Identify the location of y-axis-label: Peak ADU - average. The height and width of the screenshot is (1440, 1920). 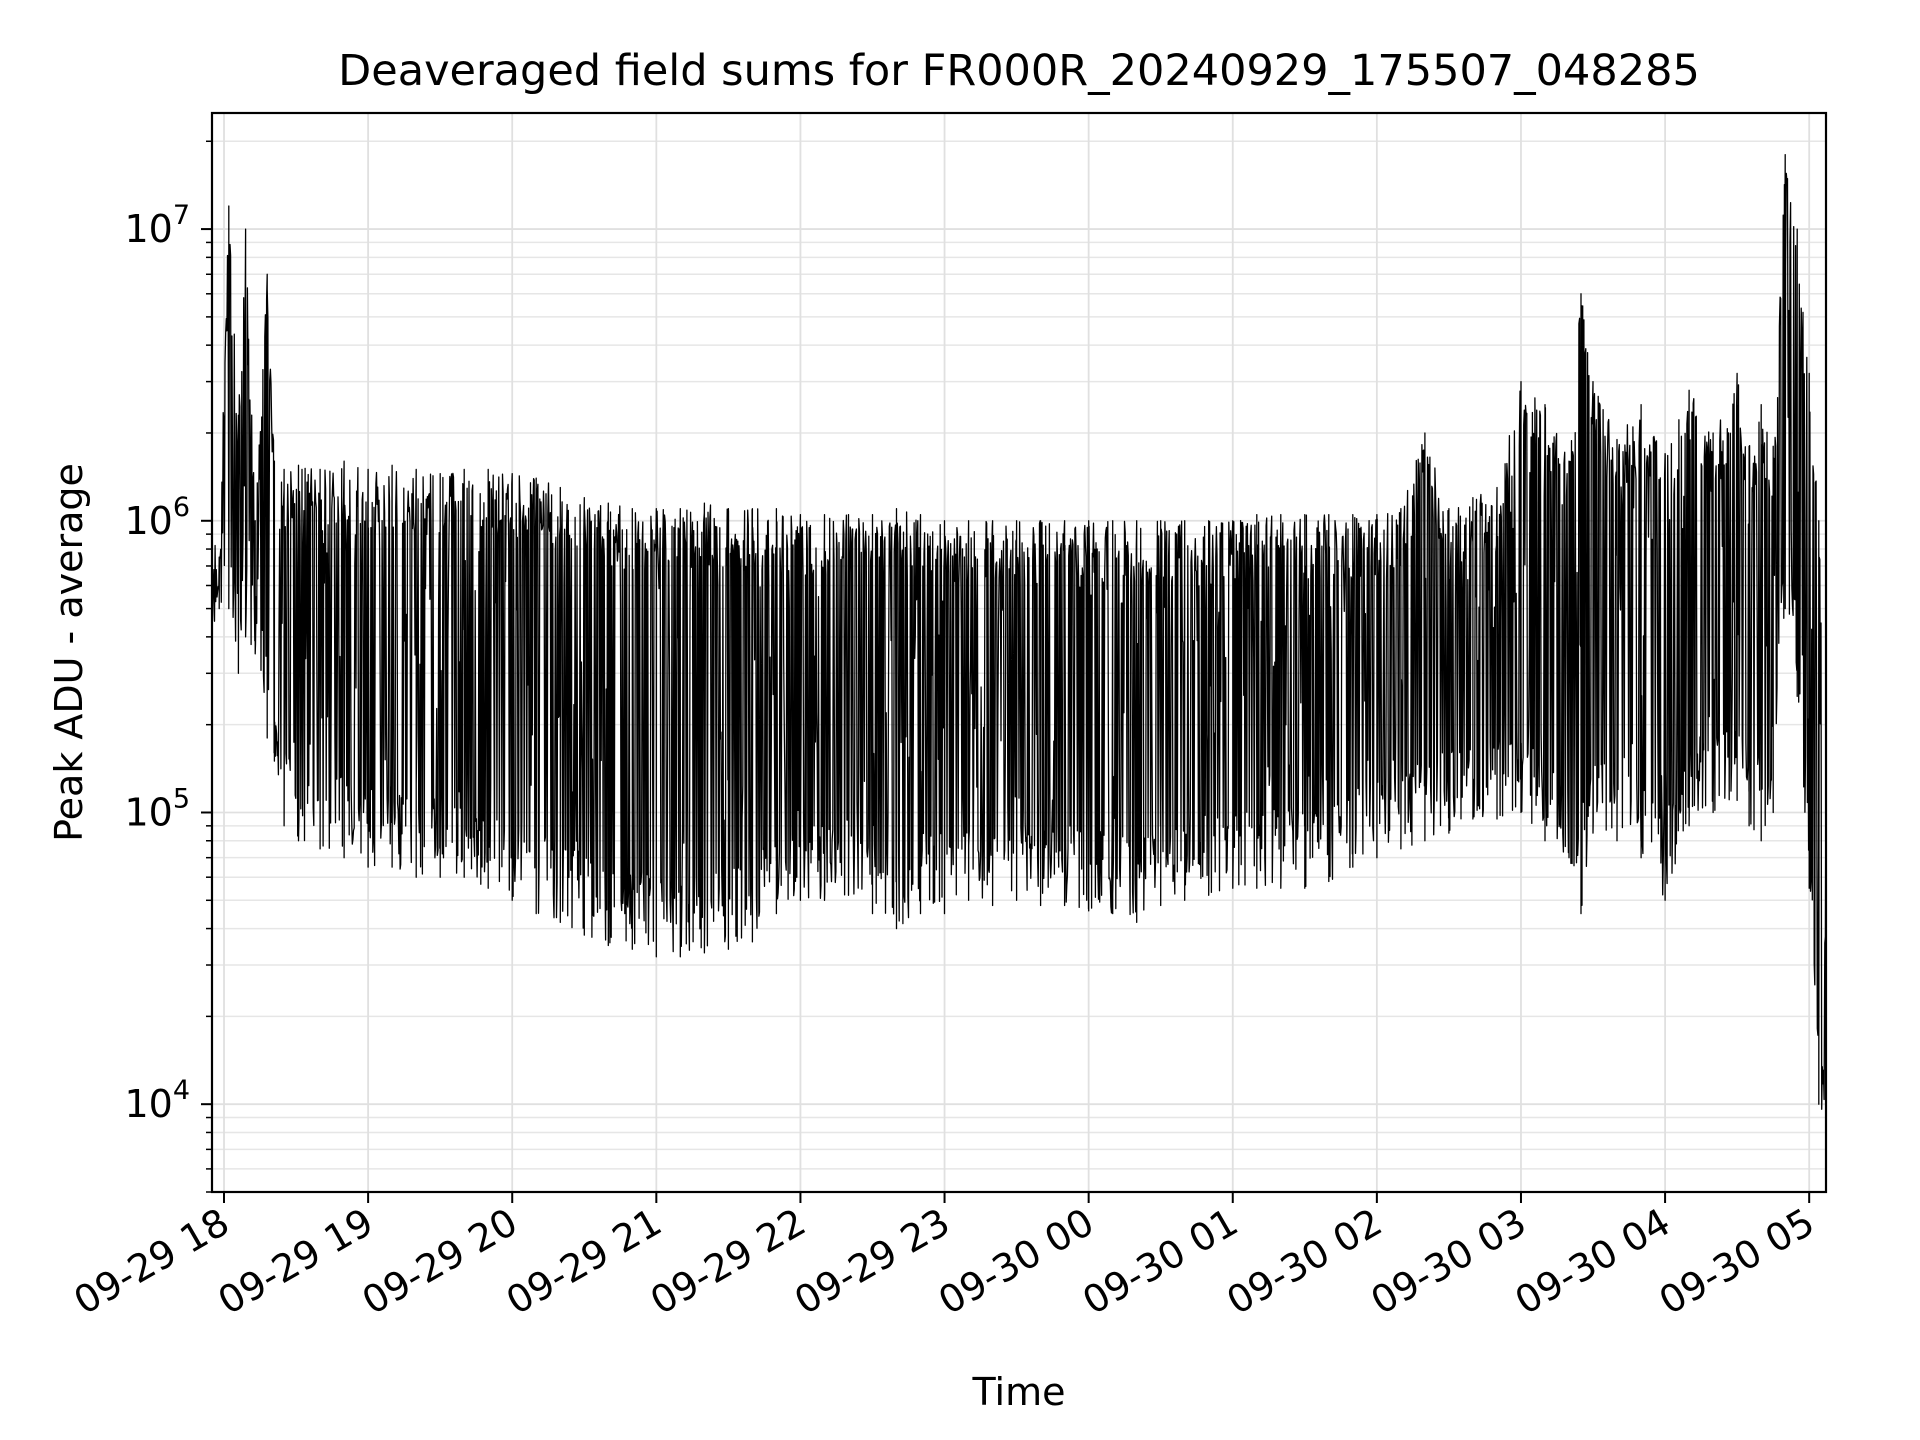
(69, 652).